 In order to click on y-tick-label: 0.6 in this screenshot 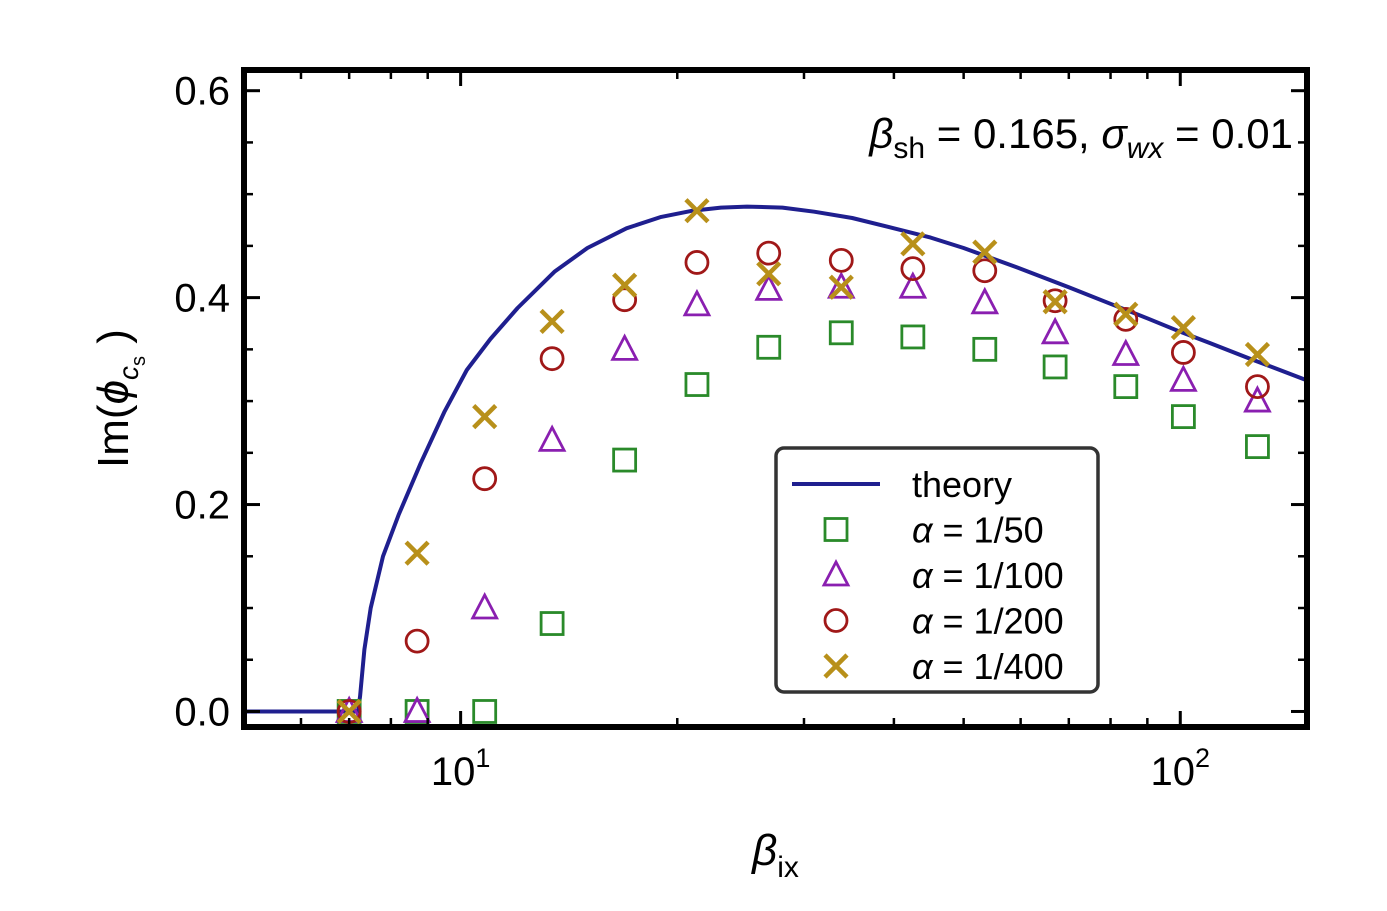, I will do `click(202, 92)`.